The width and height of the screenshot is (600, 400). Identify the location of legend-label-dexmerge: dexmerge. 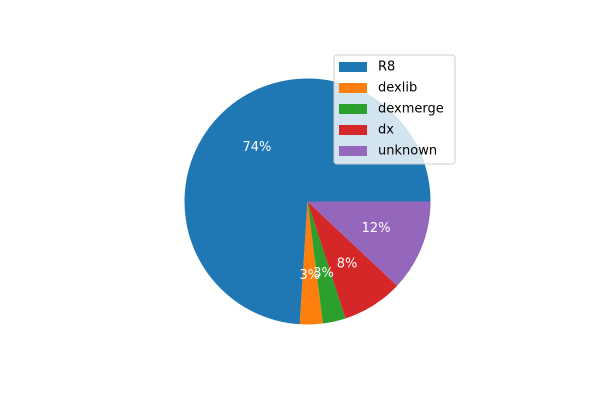
(411, 109).